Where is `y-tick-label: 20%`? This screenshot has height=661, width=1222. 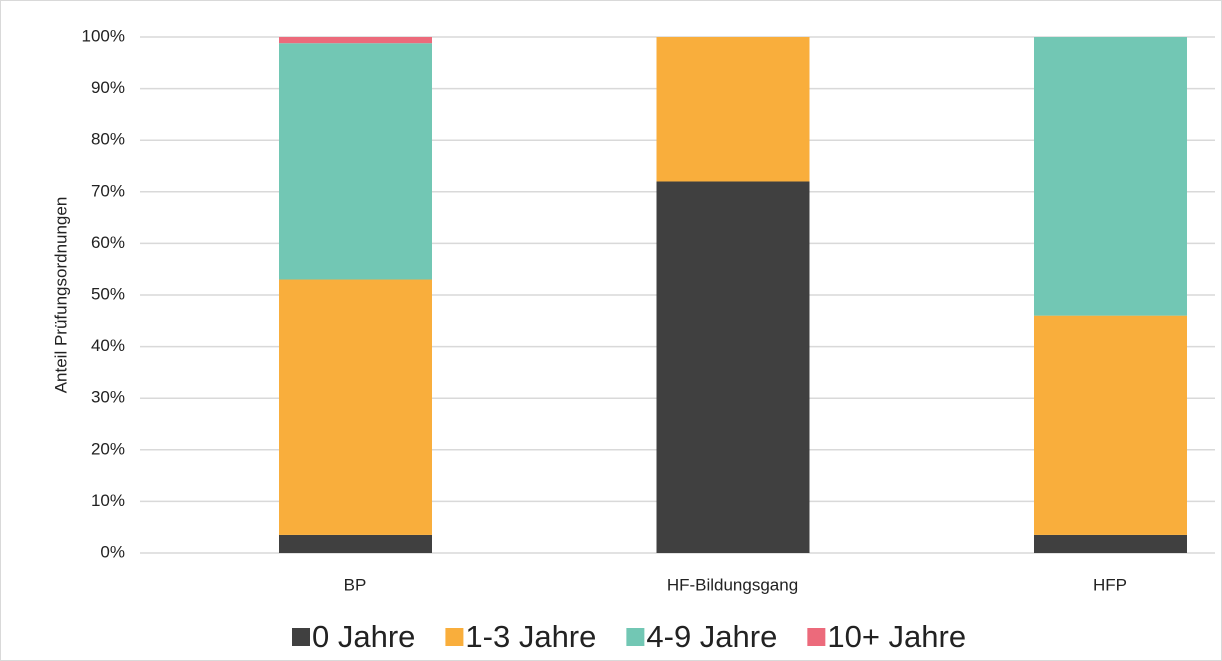
y-tick-label: 20% is located at coordinates (108, 448).